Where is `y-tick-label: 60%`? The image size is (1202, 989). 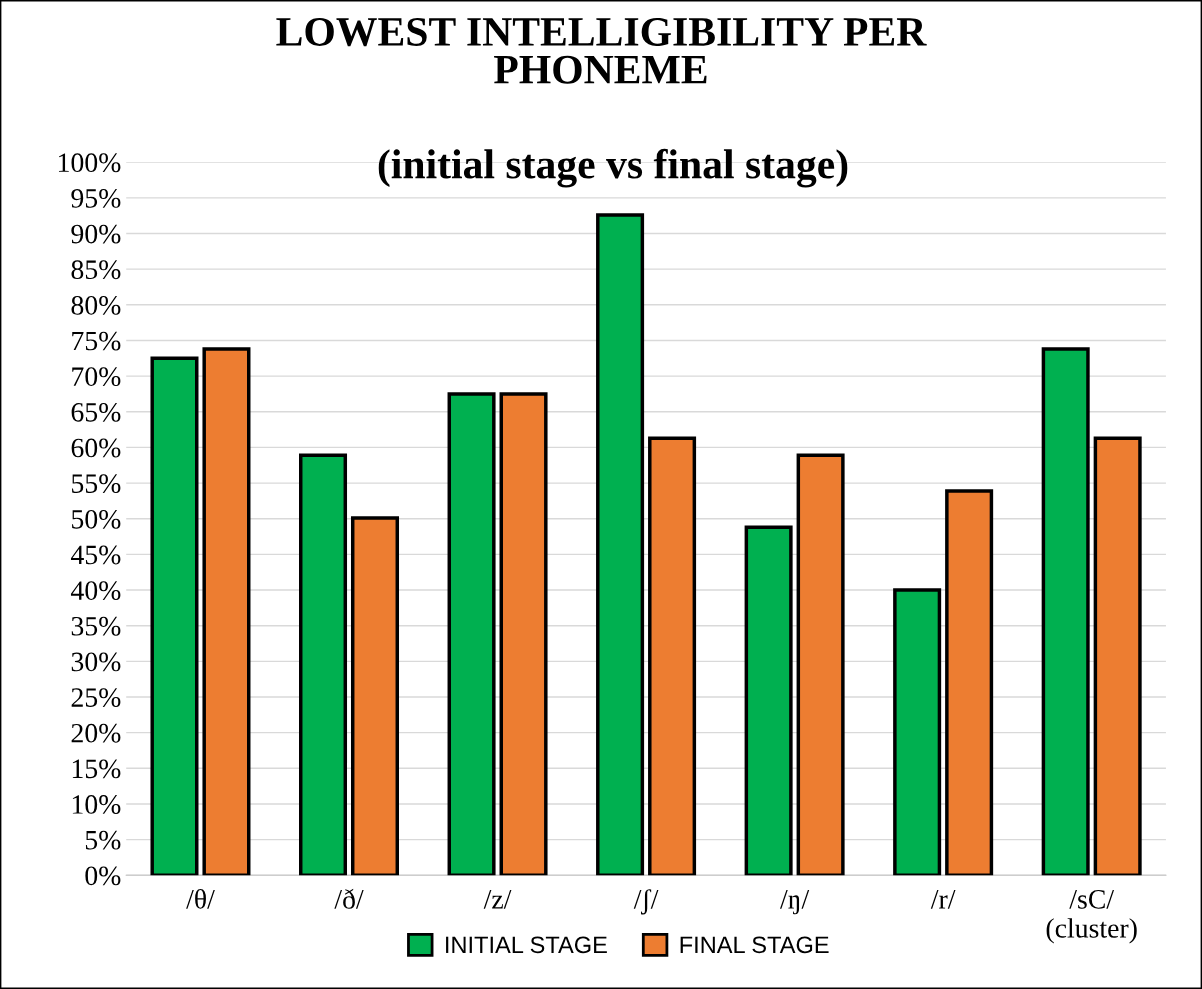
y-tick-label: 60% is located at coordinates (96, 448).